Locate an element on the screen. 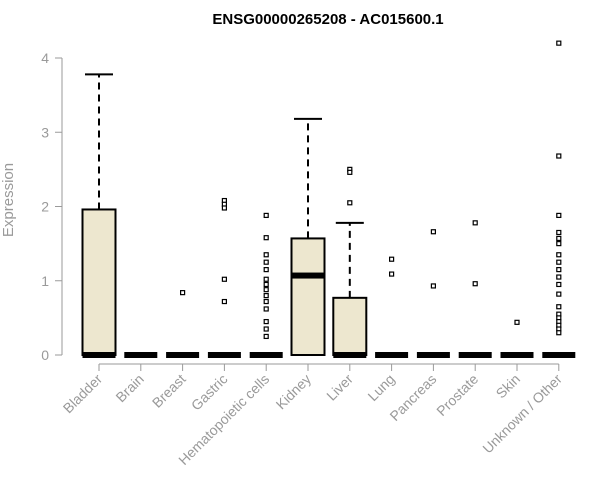 This screenshot has width=600, height=500. x-tick-label: Kidney is located at coordinates (294, 392).